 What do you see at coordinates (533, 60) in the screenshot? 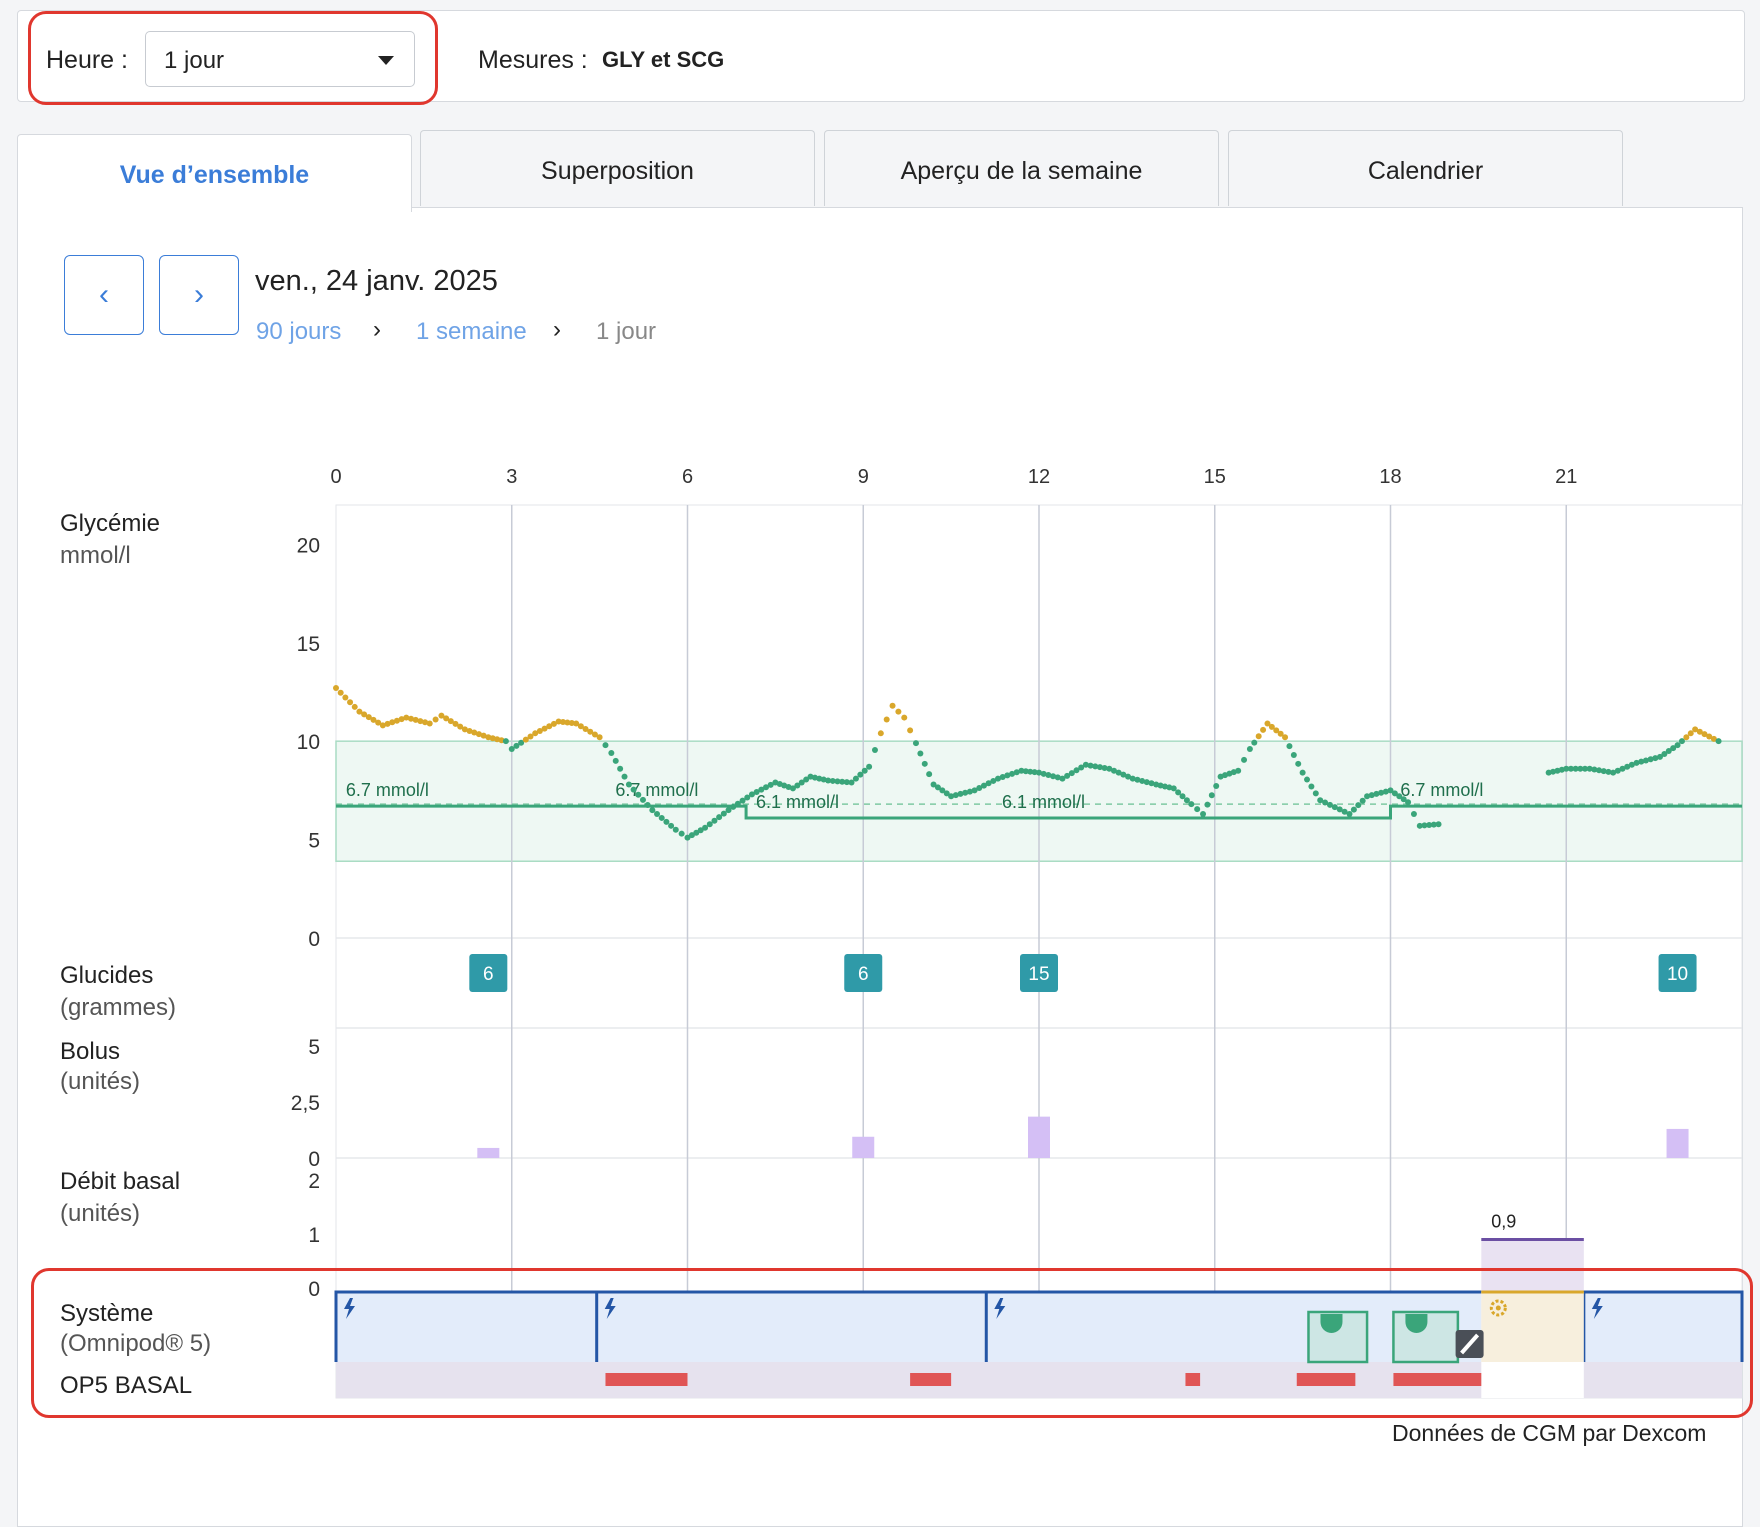
I see `mesures-label: Mesures :` at bounding box center [533, 60].